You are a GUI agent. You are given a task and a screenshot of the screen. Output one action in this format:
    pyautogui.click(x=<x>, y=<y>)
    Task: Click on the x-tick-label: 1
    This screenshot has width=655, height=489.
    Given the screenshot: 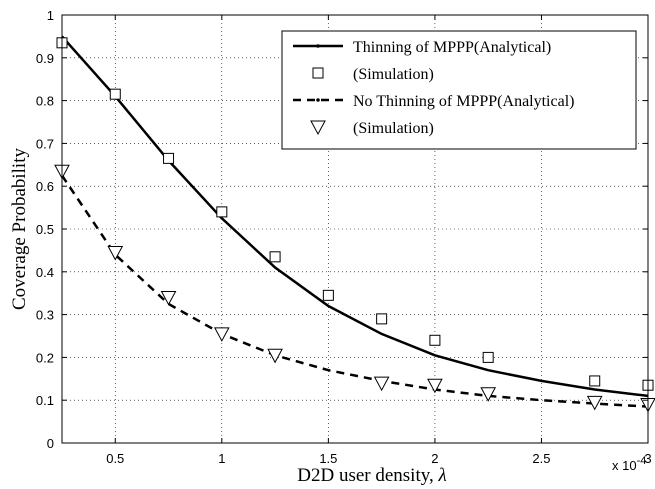 What is the action you would take?
    pyautogui.click(x=221, y=458)
    